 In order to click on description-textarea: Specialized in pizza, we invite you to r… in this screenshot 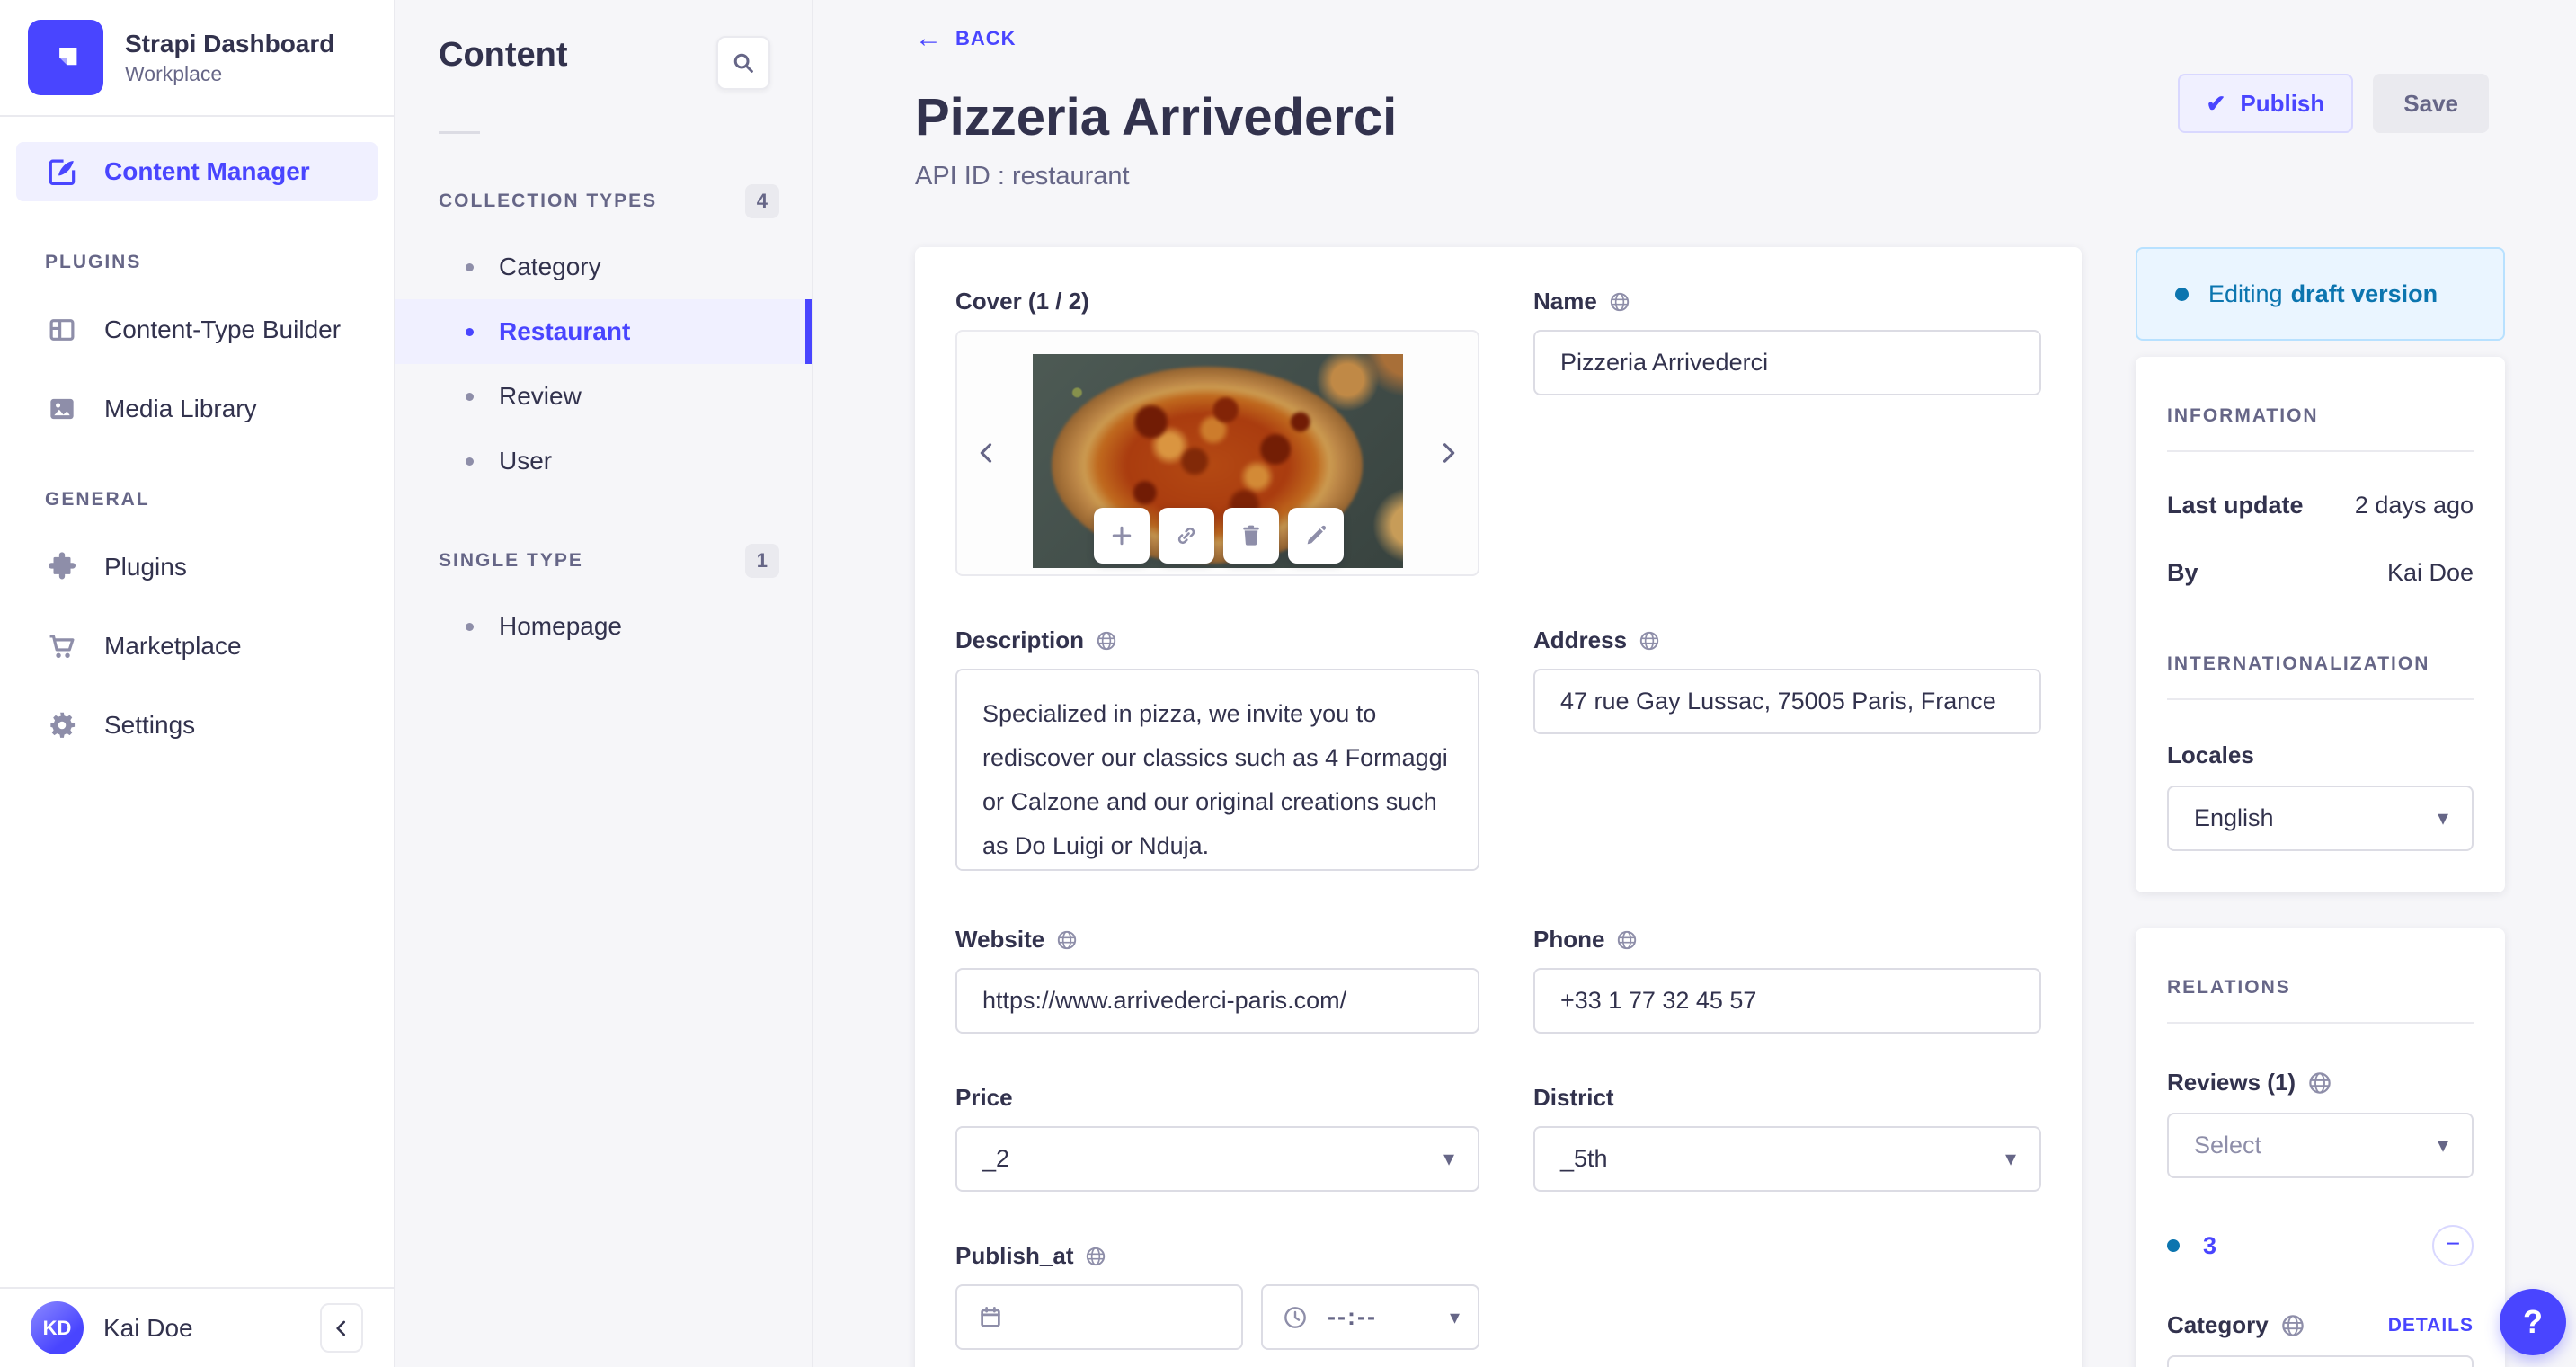, I will do `click(1217, 770)`.